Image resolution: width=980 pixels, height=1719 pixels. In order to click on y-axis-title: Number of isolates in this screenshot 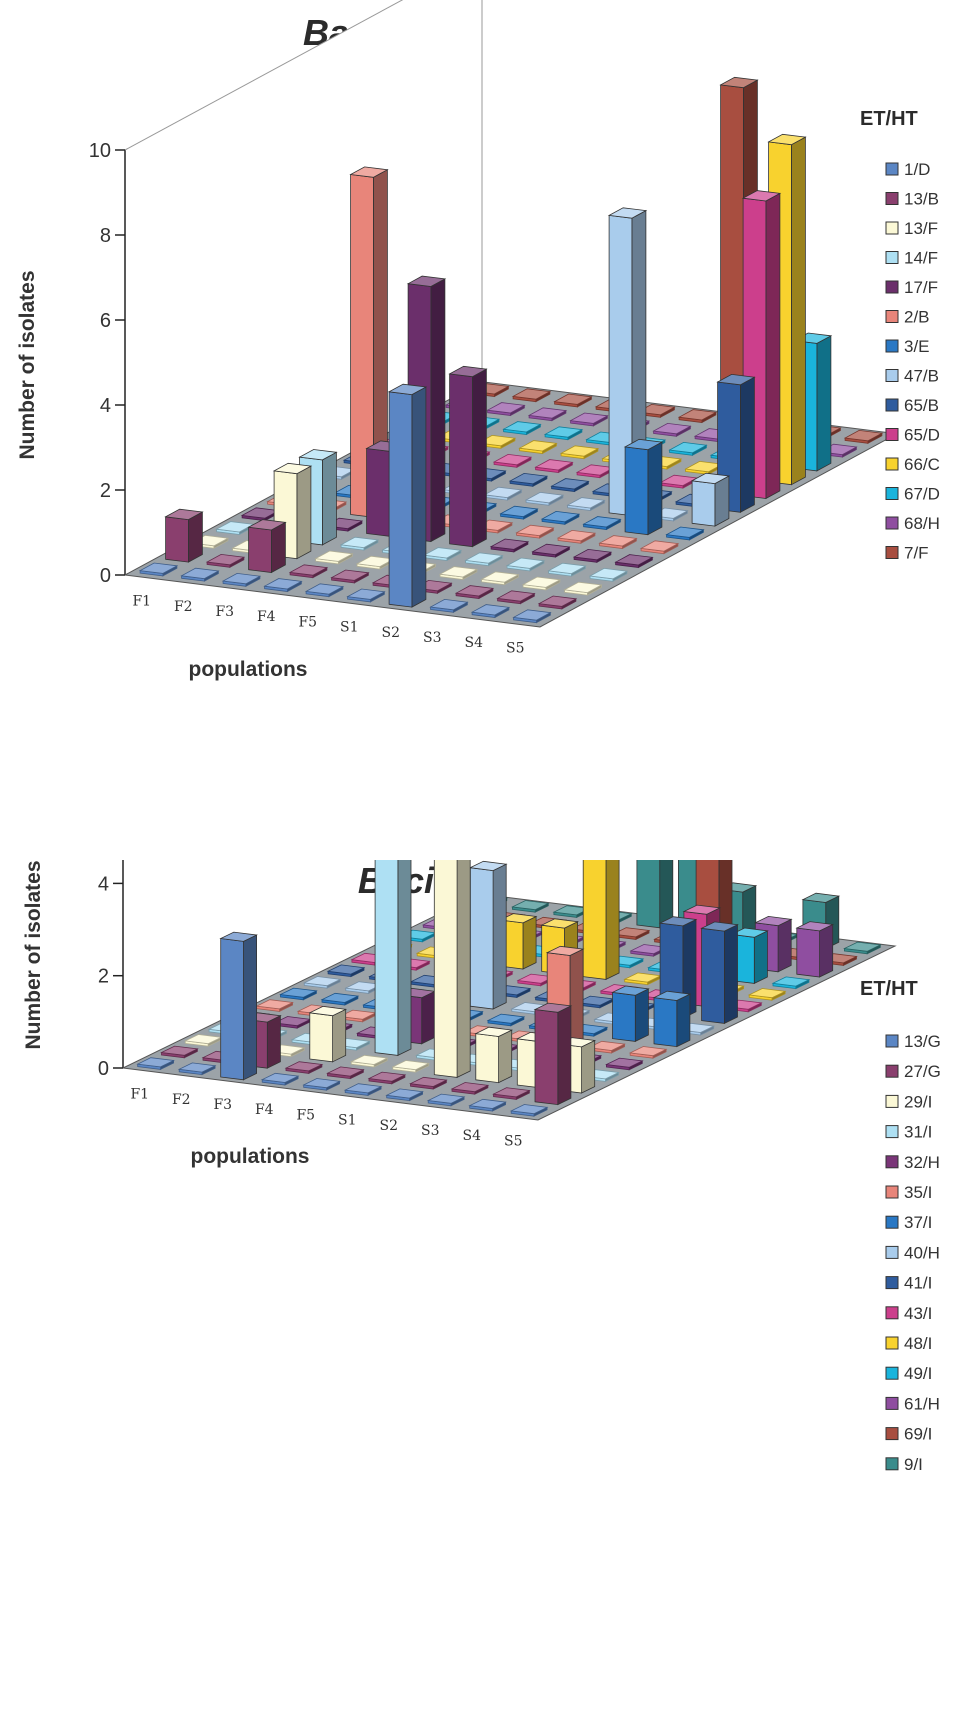, I will do `click(27, 364)`.